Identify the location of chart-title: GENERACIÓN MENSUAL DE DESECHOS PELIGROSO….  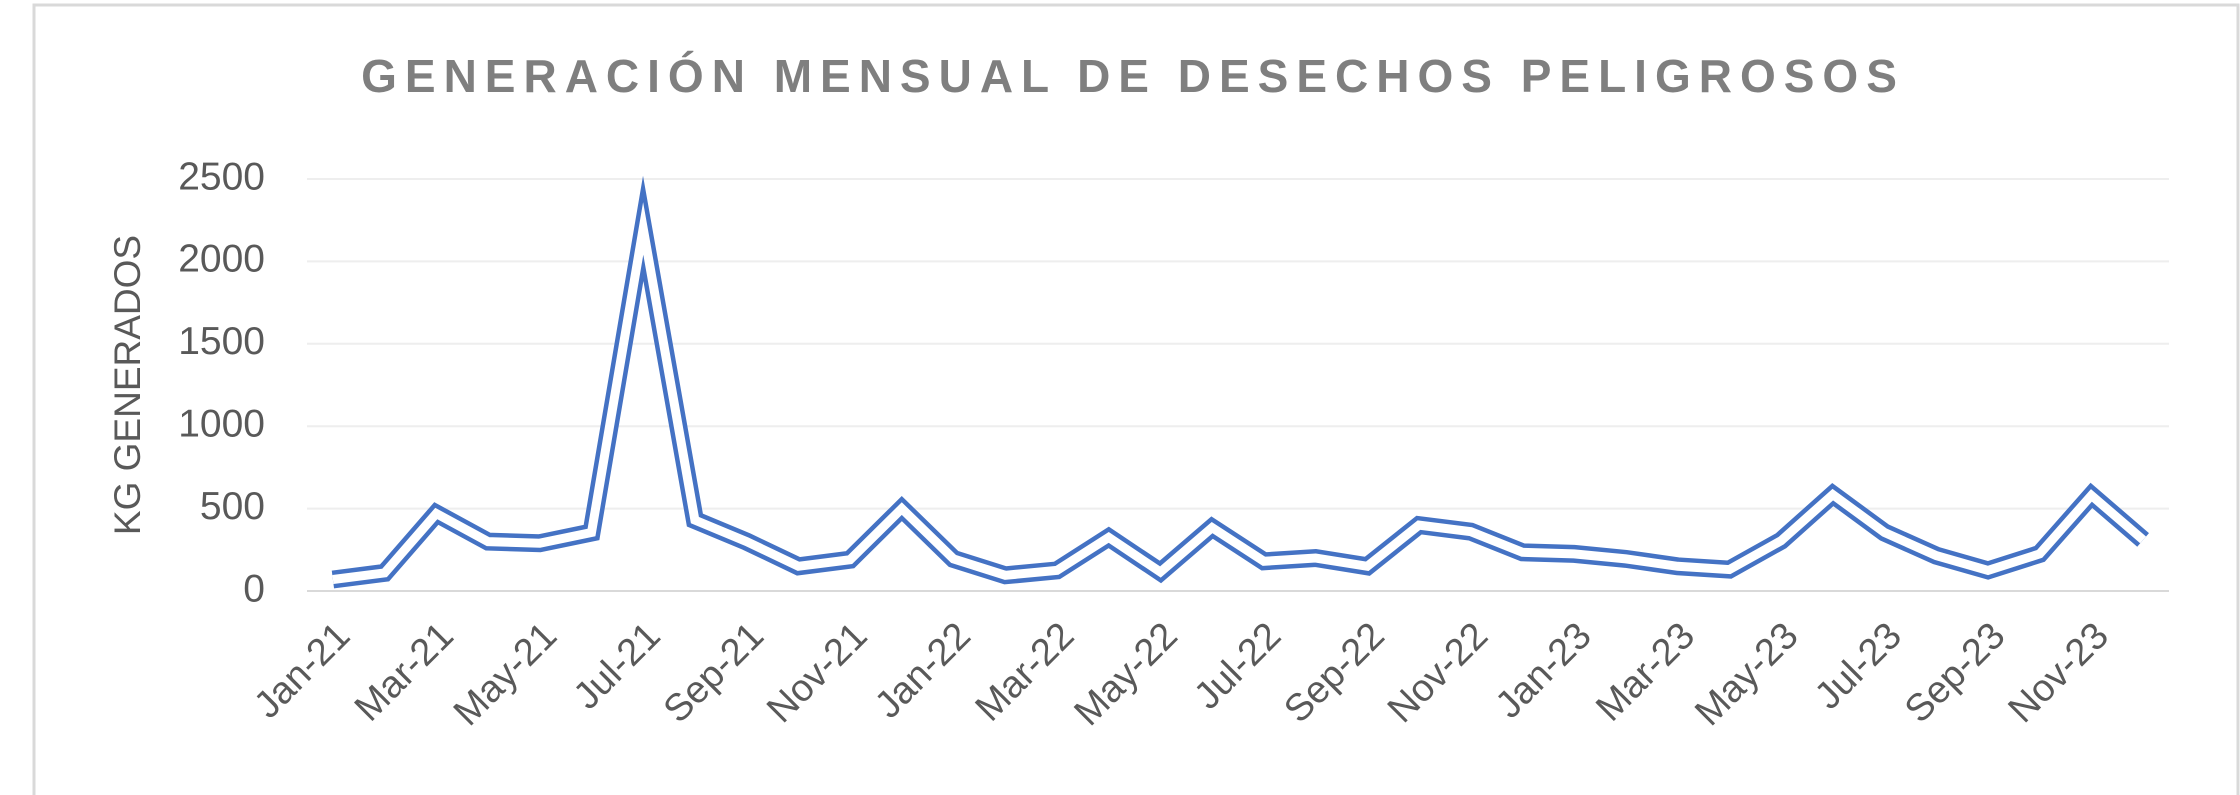
(1133, 76).